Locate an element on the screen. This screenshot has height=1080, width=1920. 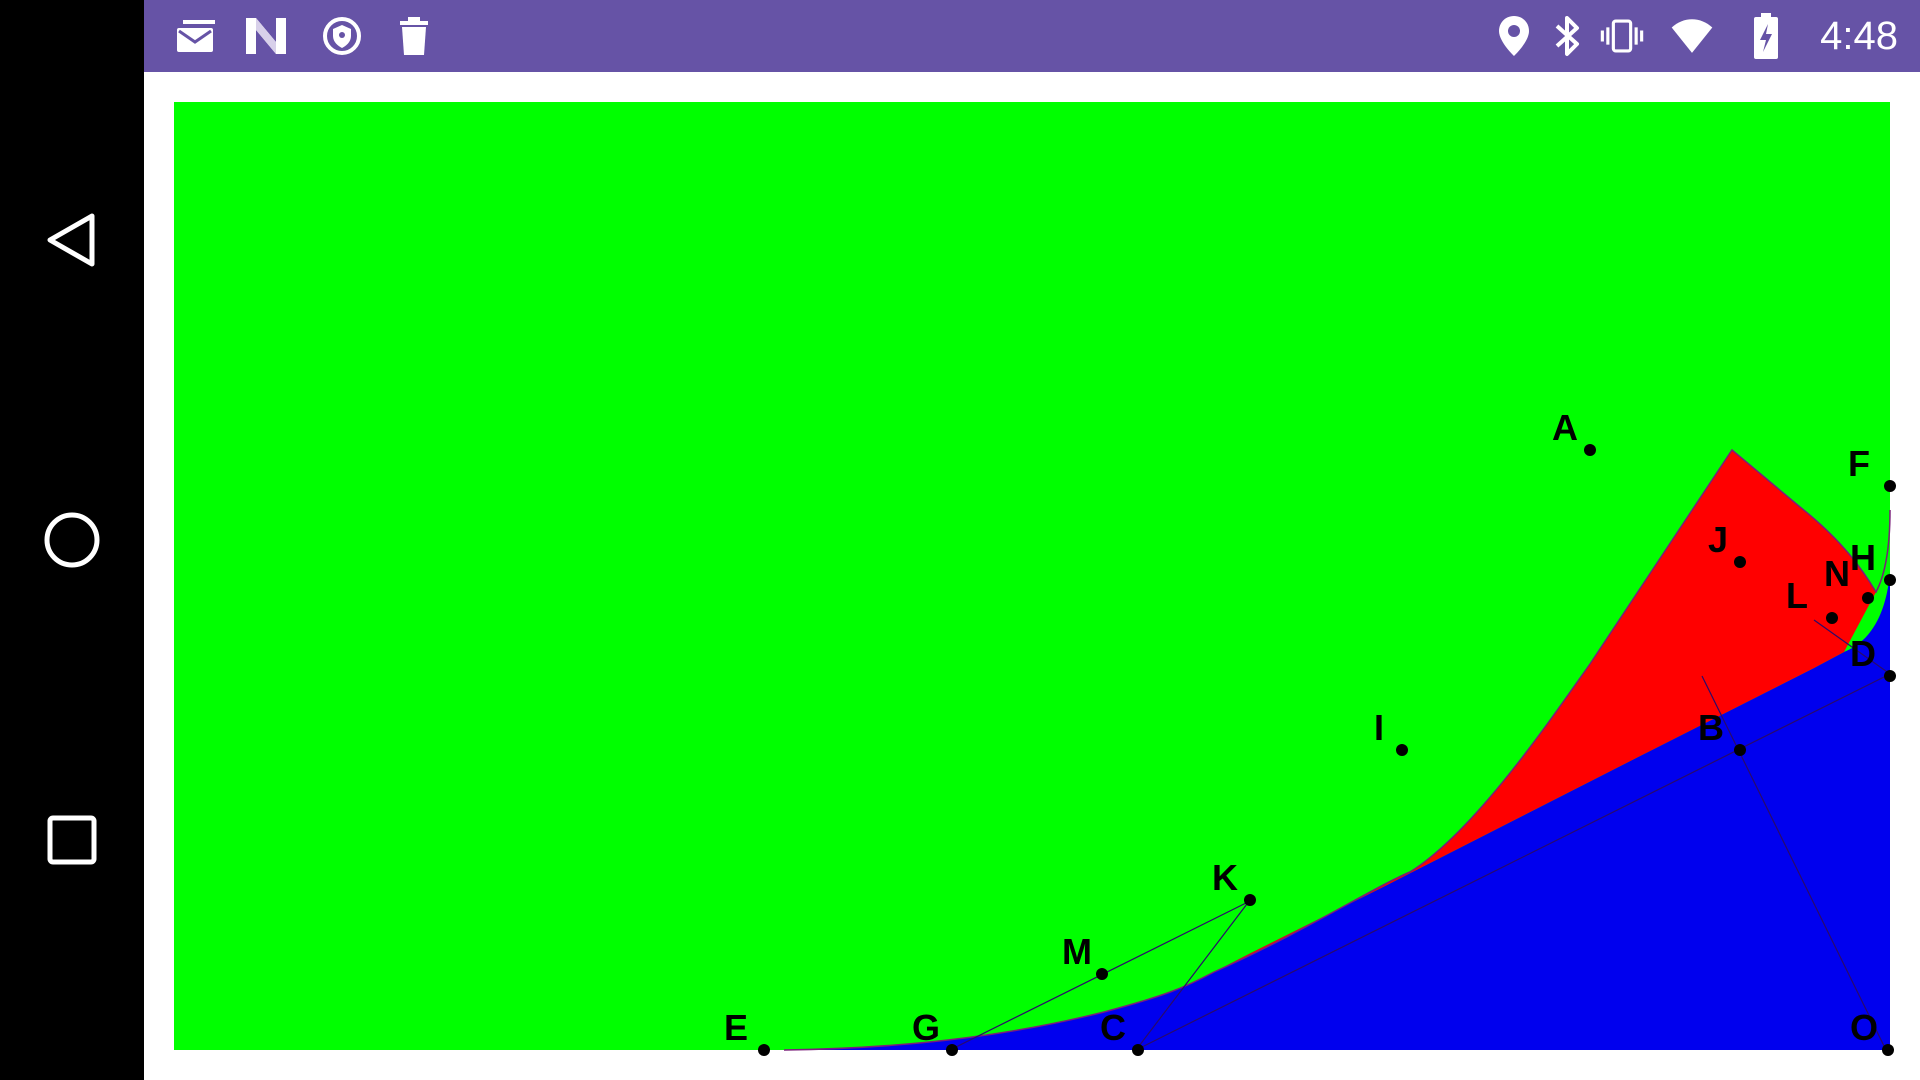
clock-time: 4:48 is located at coordinates (1859, 36).